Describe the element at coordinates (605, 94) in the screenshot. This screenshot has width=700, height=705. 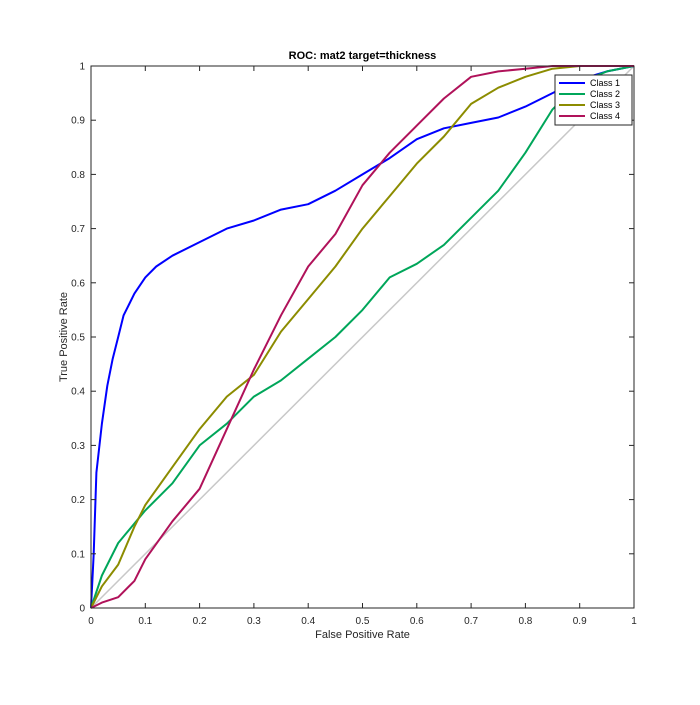
I see `legend-label-class-2: Class 2` at that location.